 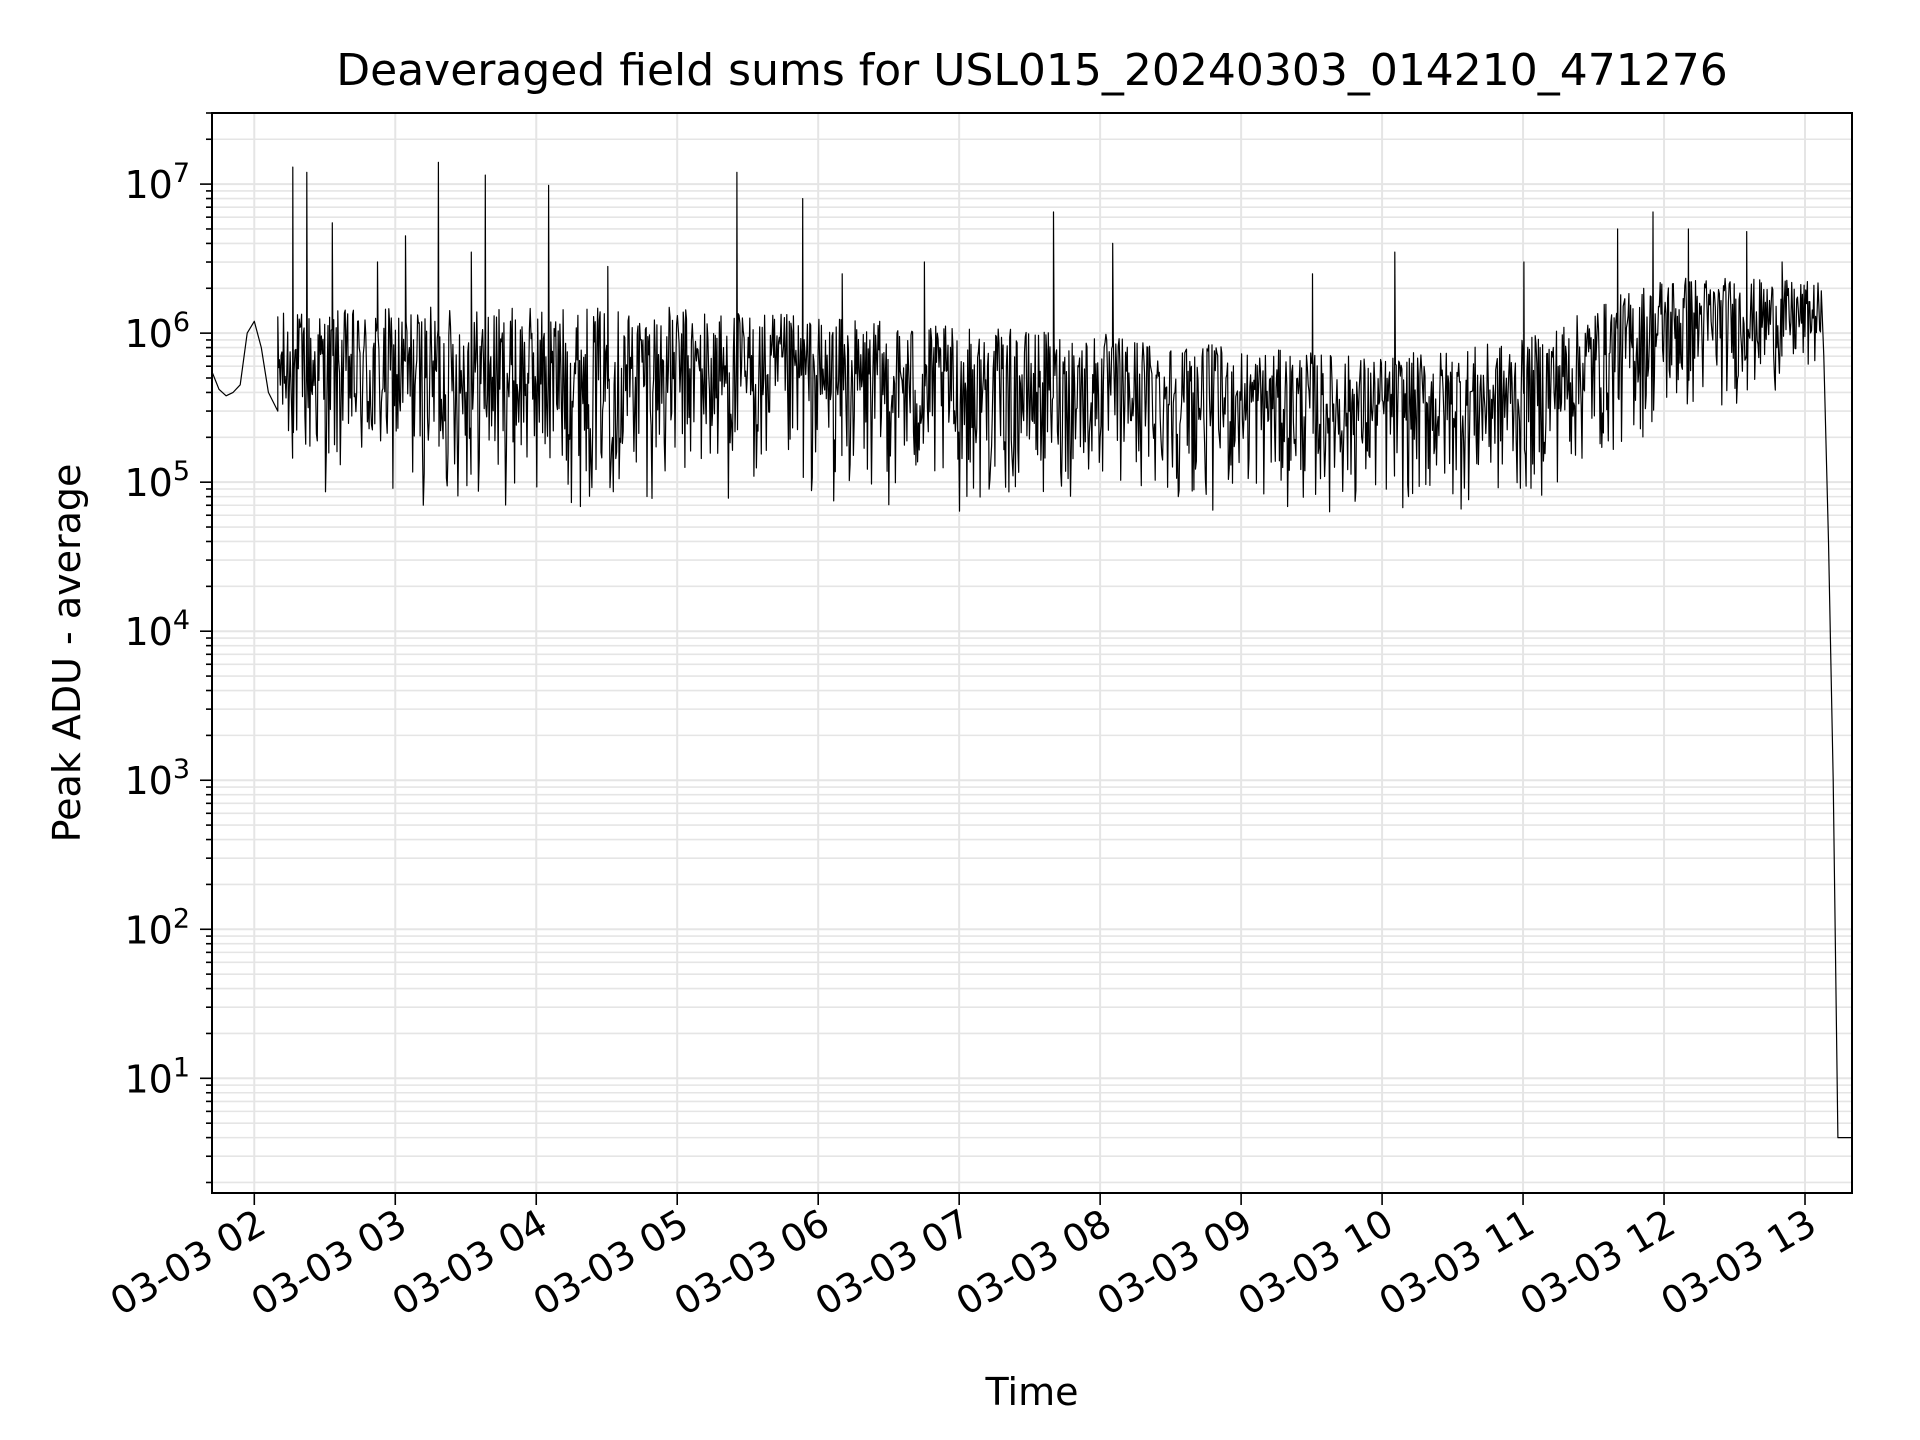 I want to click on y-tick-label: 104, so click(x=157, y=629).